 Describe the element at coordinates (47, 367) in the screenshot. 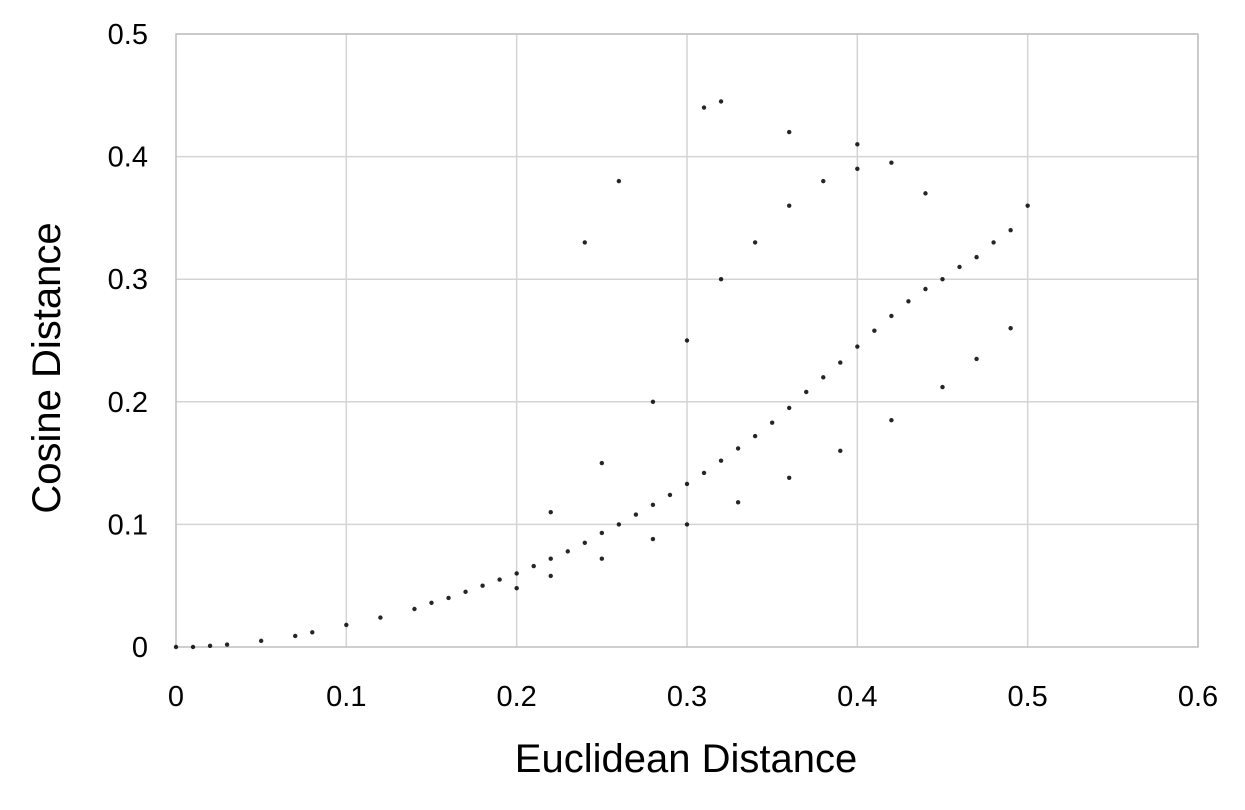

I see `y-axis-title: Cosine Distance` at that location.